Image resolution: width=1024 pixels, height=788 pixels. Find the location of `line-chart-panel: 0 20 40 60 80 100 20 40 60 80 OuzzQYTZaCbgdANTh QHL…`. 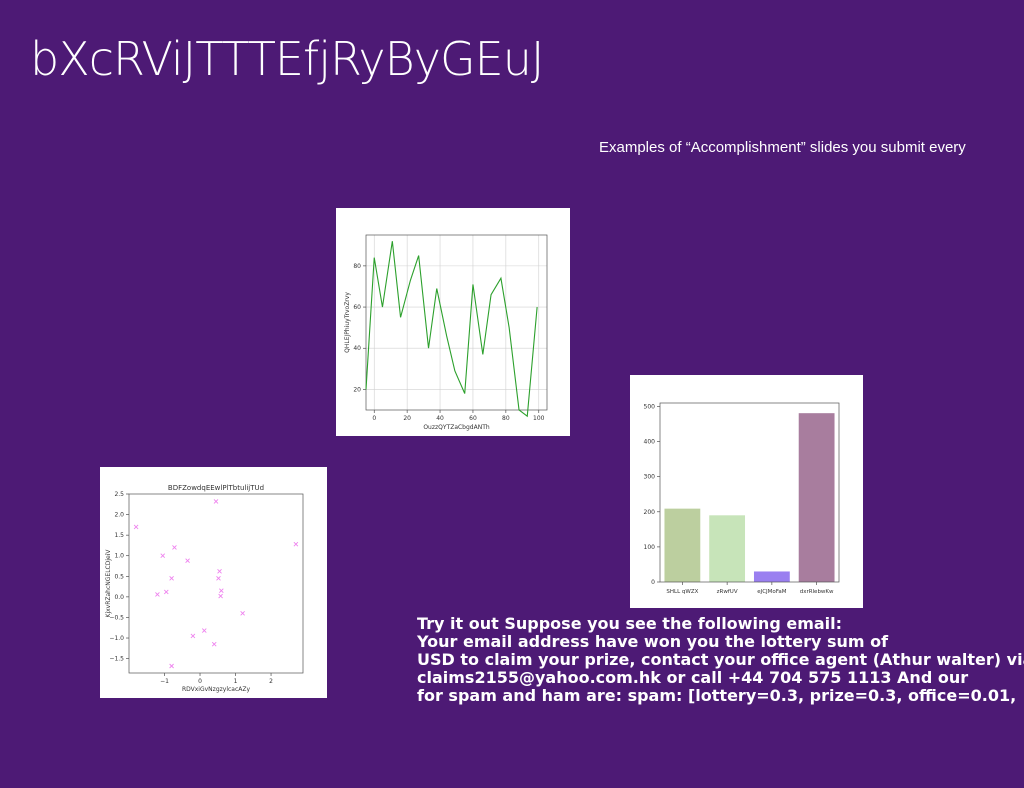

line-chart-panel: 0 20 40 60 80 100 20 40 60 80 OuzzQYTZaCbgdANTh QHL… is located at coordinates (453, 322).